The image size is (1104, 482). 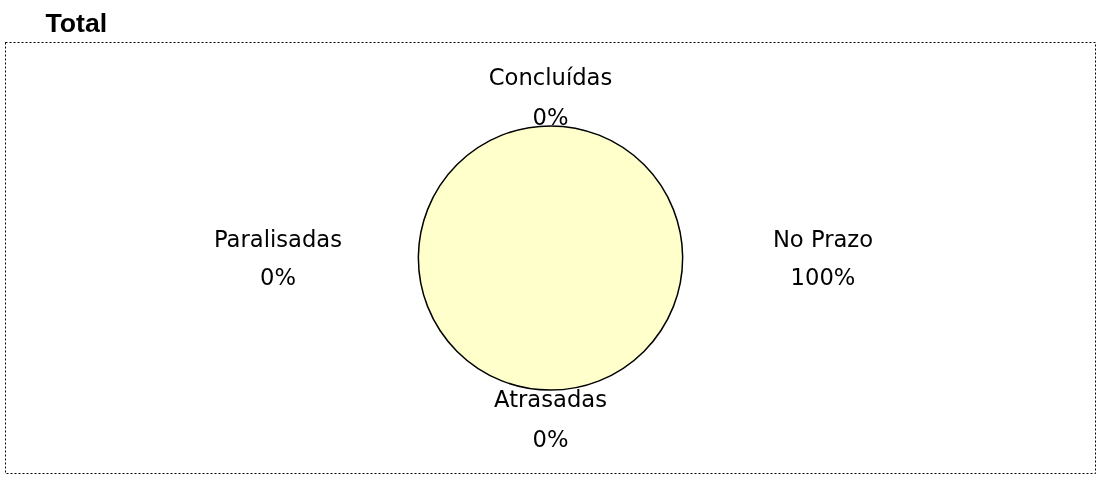 What do you see at coordinates (823, 238) in the screenshot?
I see `slice-label: No Prazo` at bounding box center [823, 238].